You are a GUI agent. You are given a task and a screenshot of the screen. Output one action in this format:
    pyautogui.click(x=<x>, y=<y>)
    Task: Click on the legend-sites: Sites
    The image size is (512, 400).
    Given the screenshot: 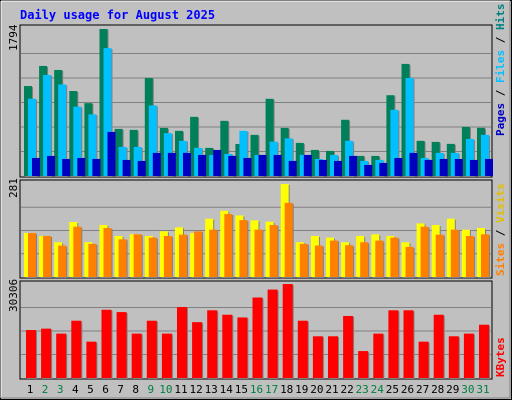 What is the action you would take?
    pyautogui.click(x=500, y=259)
    